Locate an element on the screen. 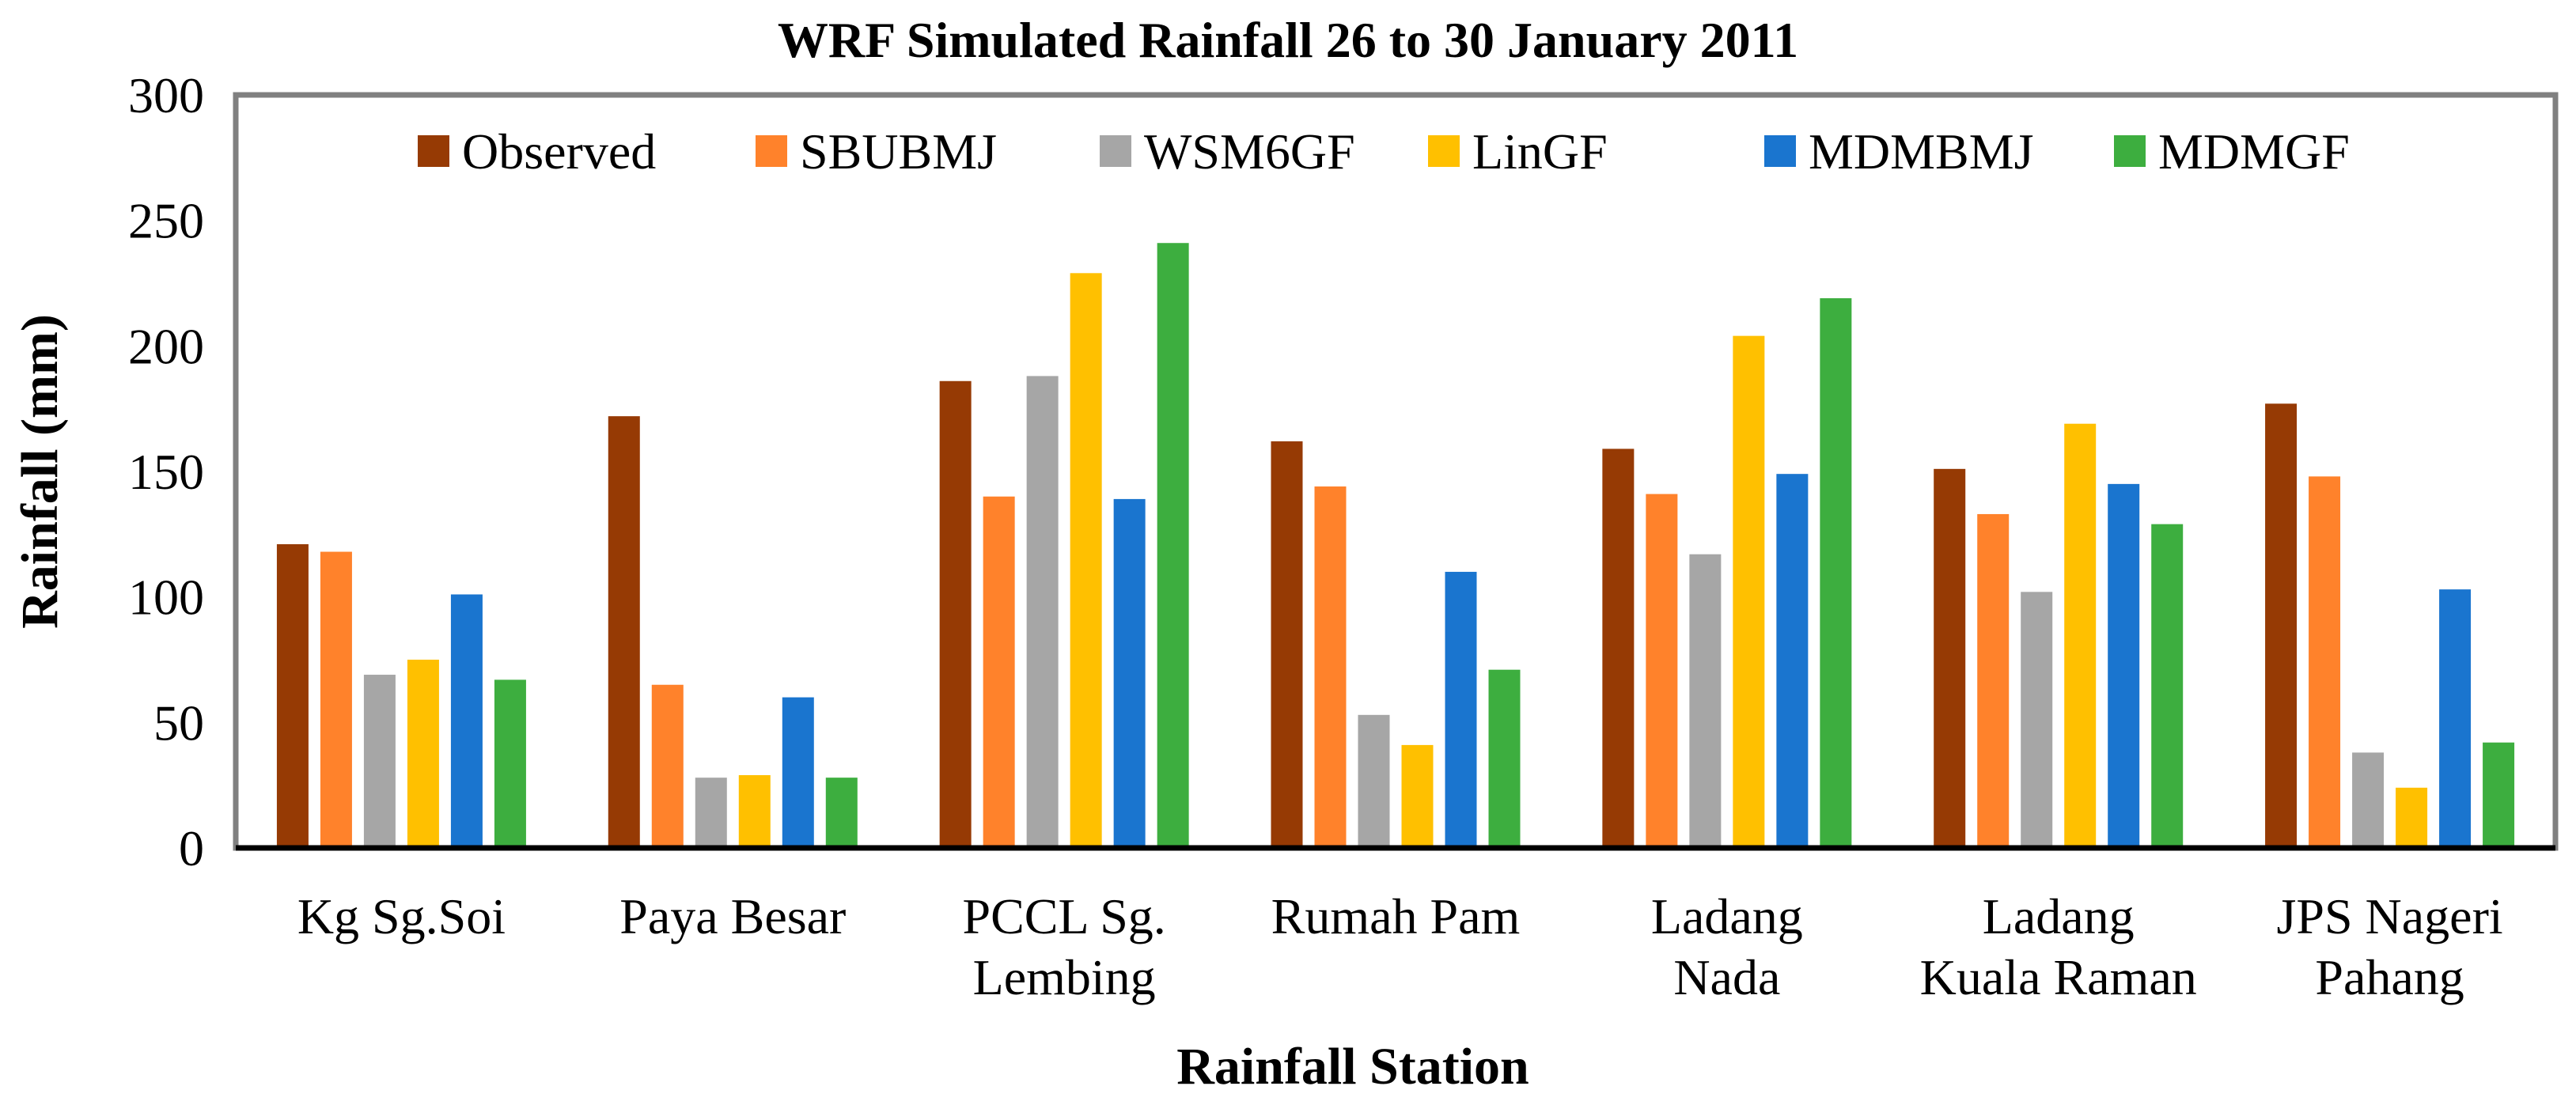  legend-swatch-mdmgf is located at coordinates (2130, 151).